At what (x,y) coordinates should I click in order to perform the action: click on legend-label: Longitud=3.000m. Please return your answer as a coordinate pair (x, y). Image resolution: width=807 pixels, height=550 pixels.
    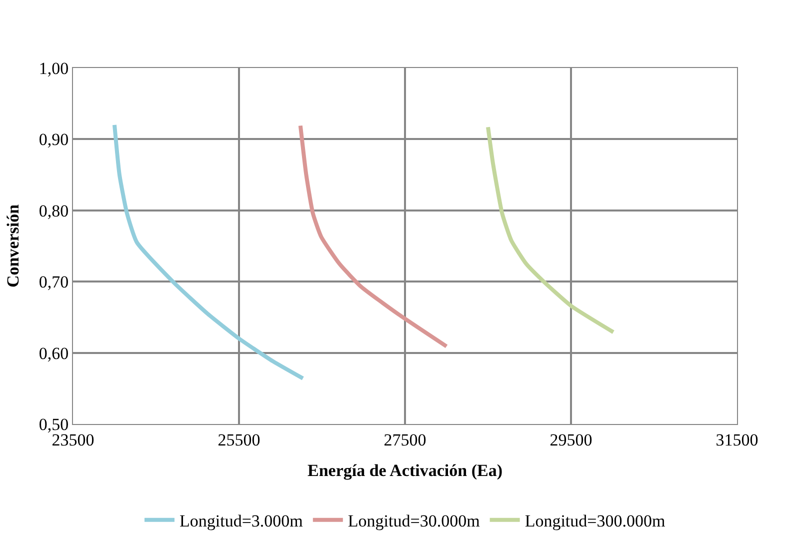
    Looking at the image, I should click on (241, 521).